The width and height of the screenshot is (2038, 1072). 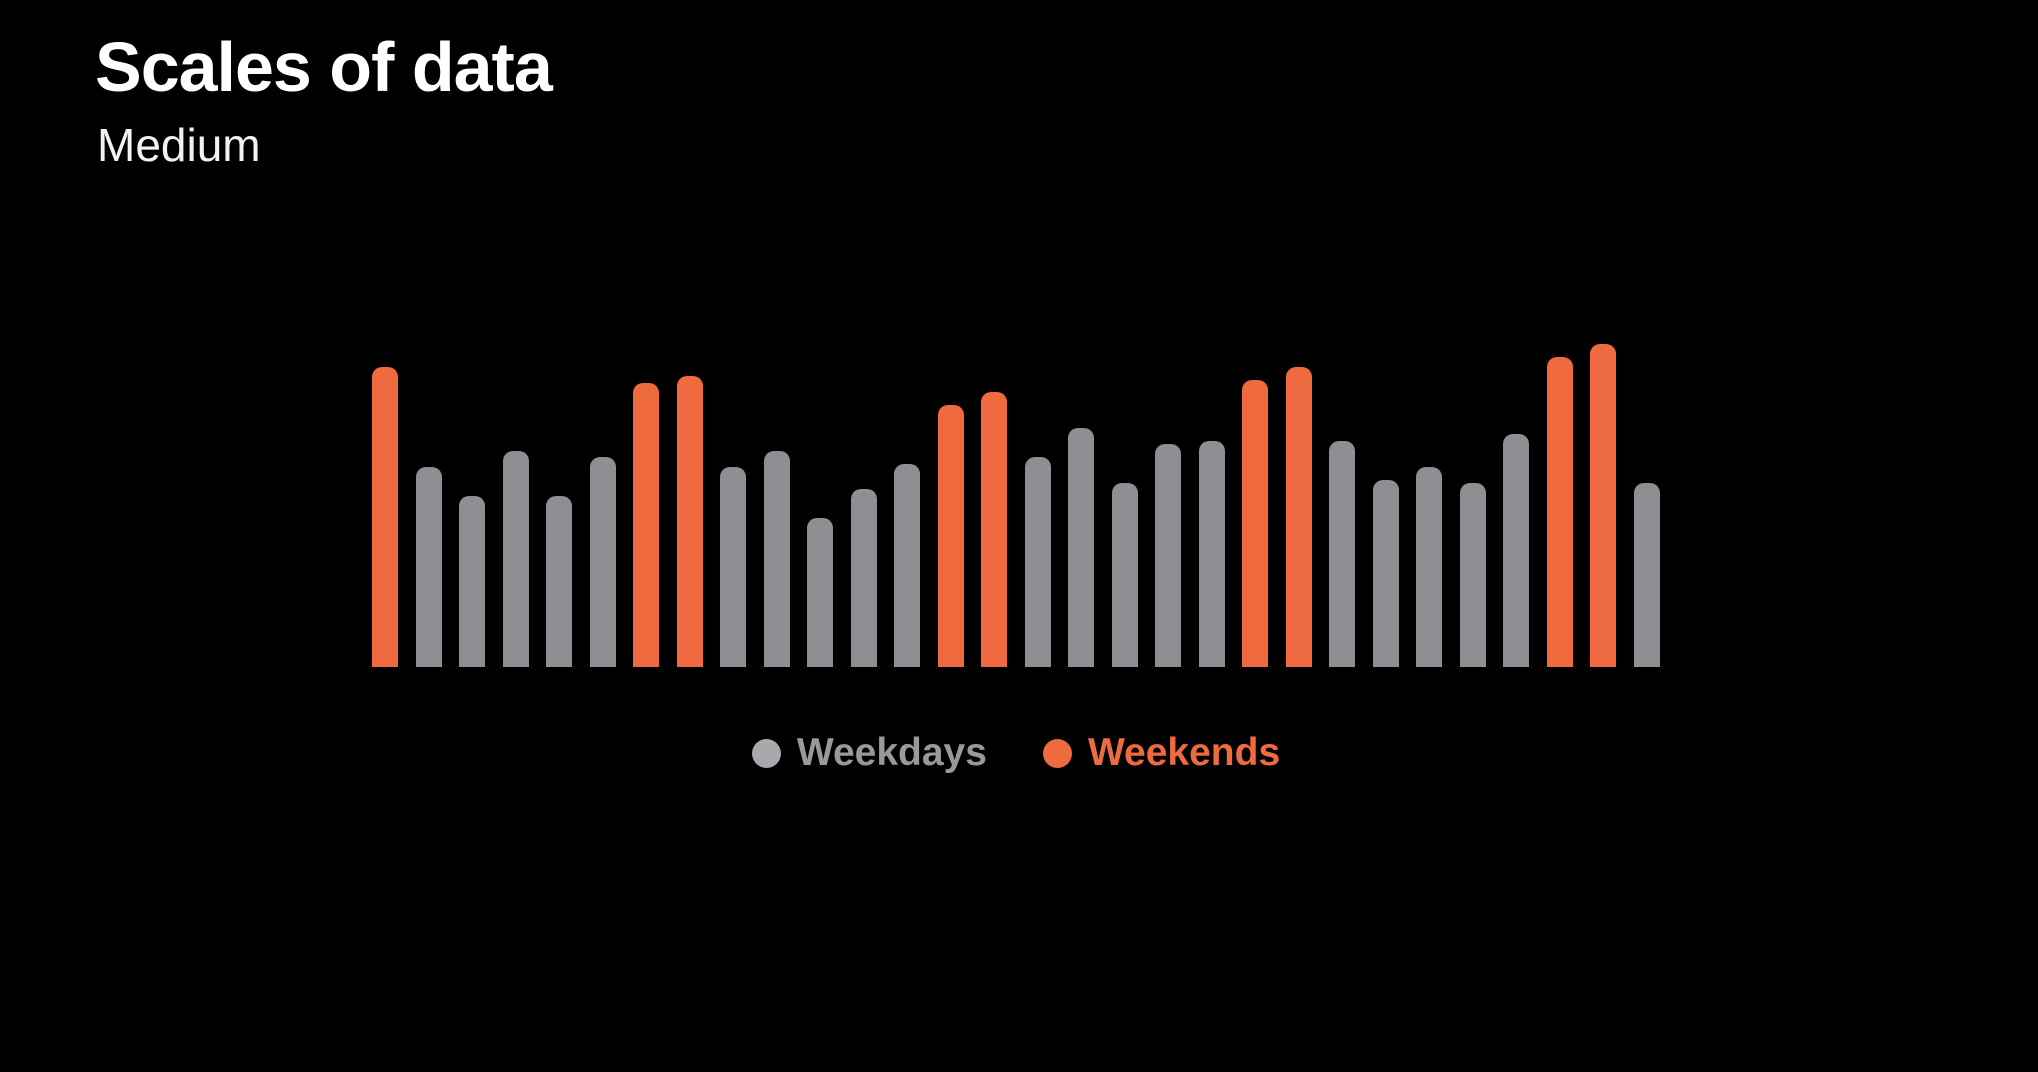 What do you see at coordinates (1559, 511) in the screenshot?
I see `bar-28-weekends` at bounding box center [1559, 511].